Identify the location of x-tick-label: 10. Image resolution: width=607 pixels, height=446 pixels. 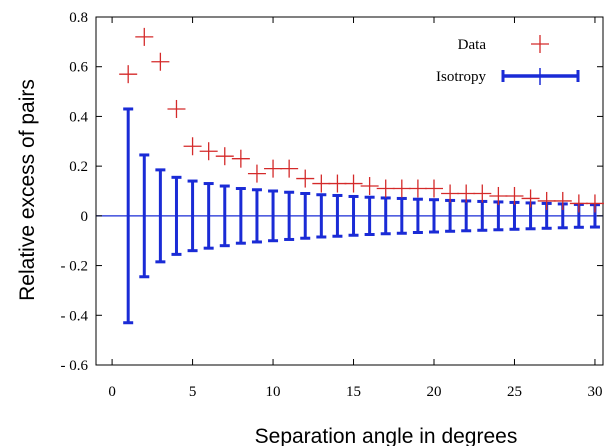
(273, 392).